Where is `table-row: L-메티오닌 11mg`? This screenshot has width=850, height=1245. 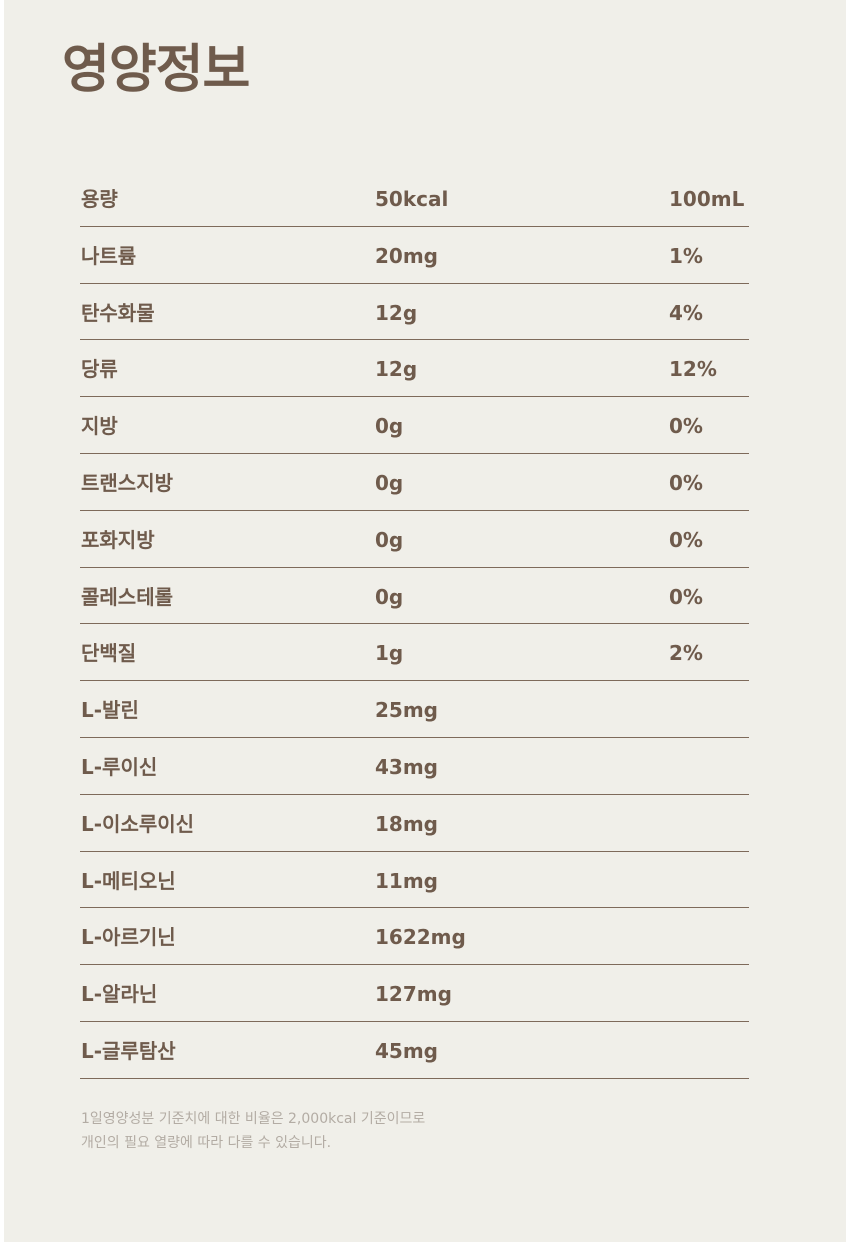
table-row: L-메티오닌 11mg is located at coordinates (414, 880).